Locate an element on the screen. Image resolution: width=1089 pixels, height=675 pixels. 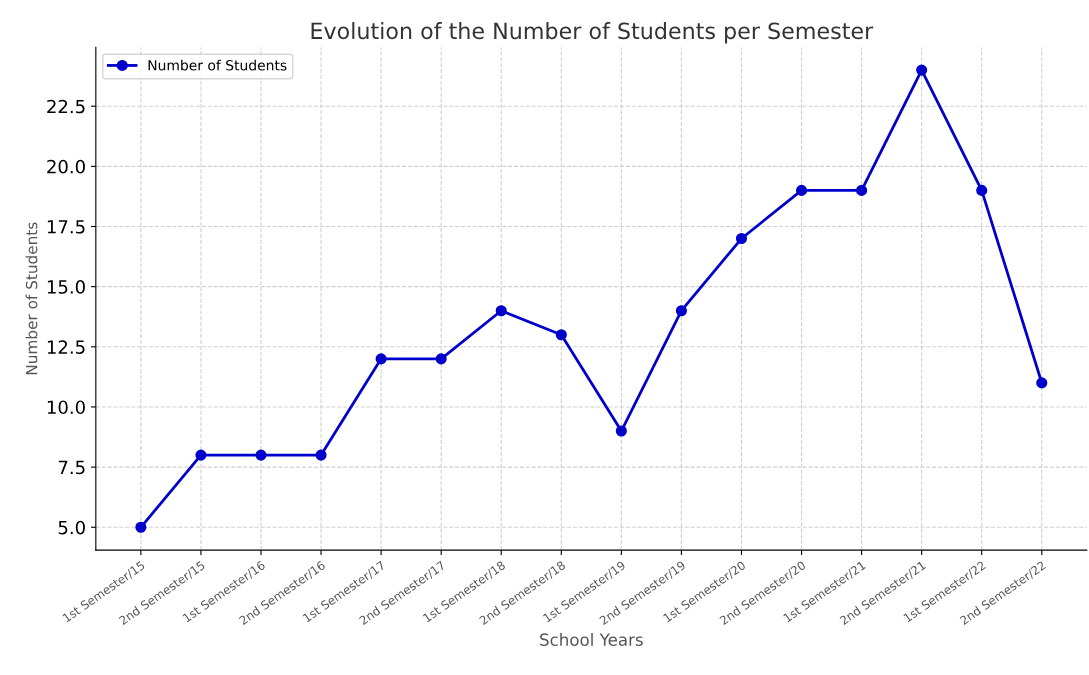
legend-label: Number of Students is located at coordinates (217, 65).